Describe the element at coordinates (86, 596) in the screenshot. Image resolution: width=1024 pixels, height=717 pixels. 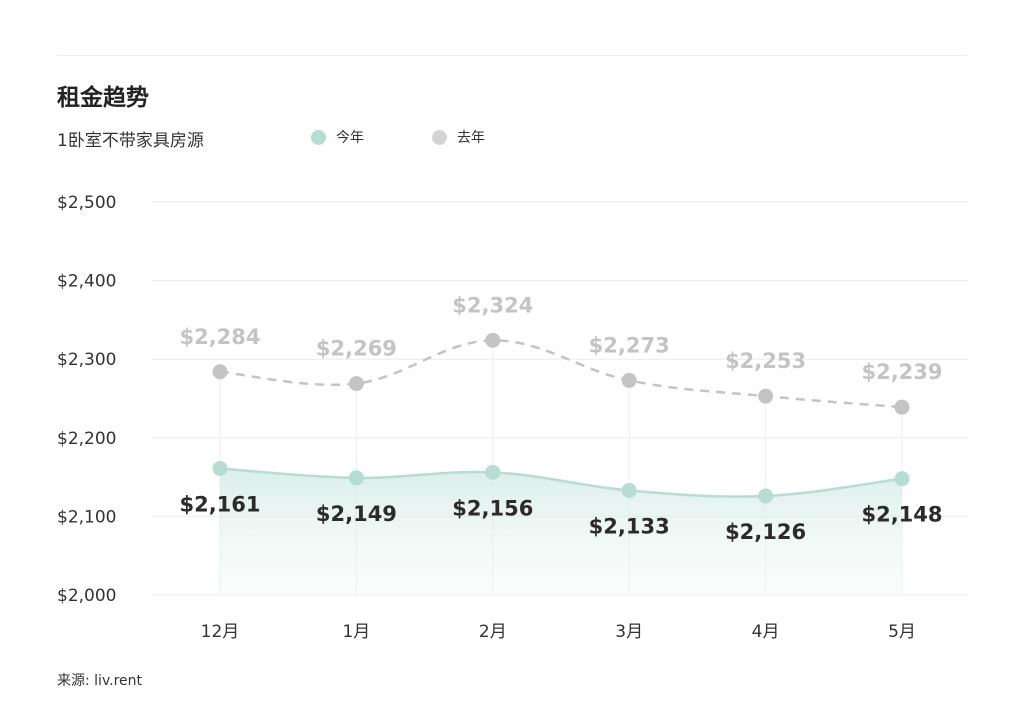
I see `y-tick-label: $2,000` at that location.